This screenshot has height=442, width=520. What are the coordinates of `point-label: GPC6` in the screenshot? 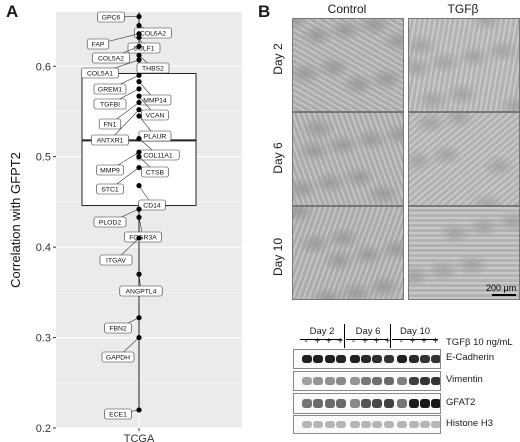 It's located at (111, 18).